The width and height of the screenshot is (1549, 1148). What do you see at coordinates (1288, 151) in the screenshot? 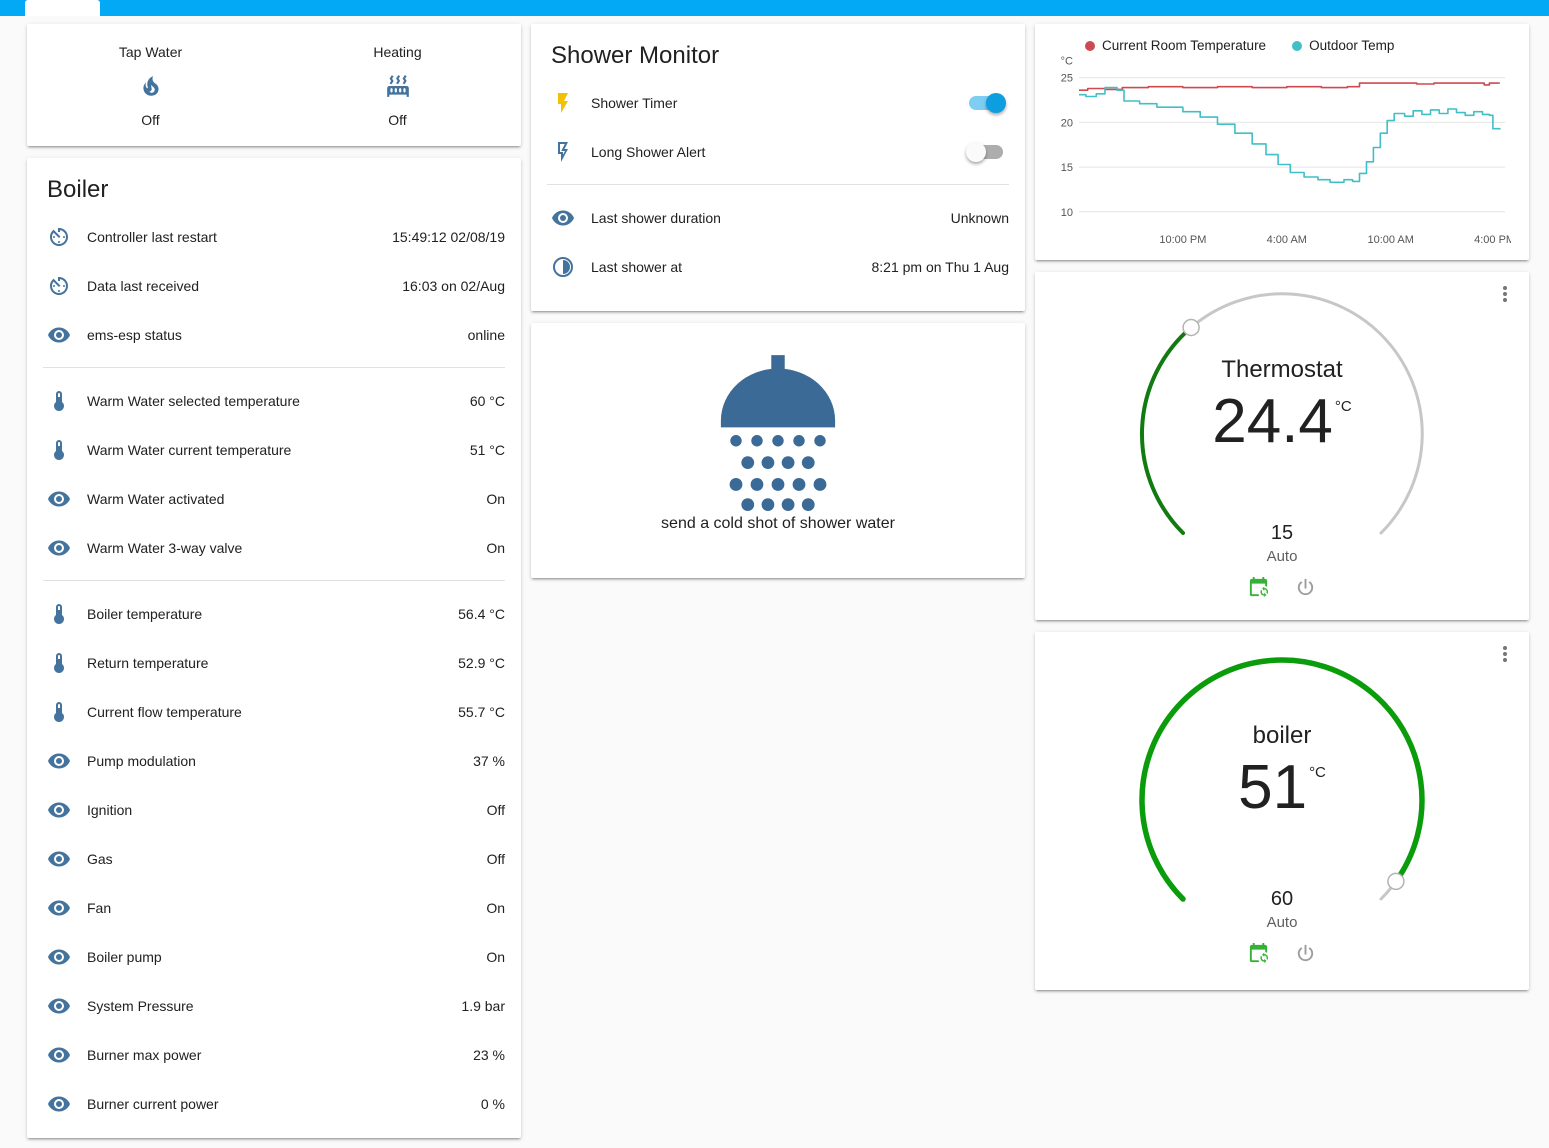
I see `history-graph: 25 20 15 10 °C 10:00 PM 4:00 AM 10:00 AM 4:00 PM` at bounding box center [1288, 151].